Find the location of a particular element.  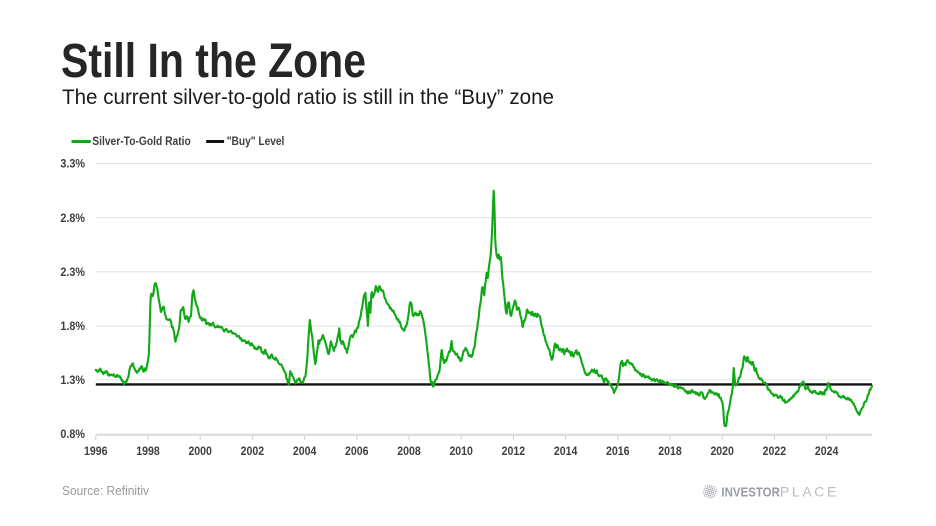

svg-text: 2.8% is located at coordinates (72, 219).